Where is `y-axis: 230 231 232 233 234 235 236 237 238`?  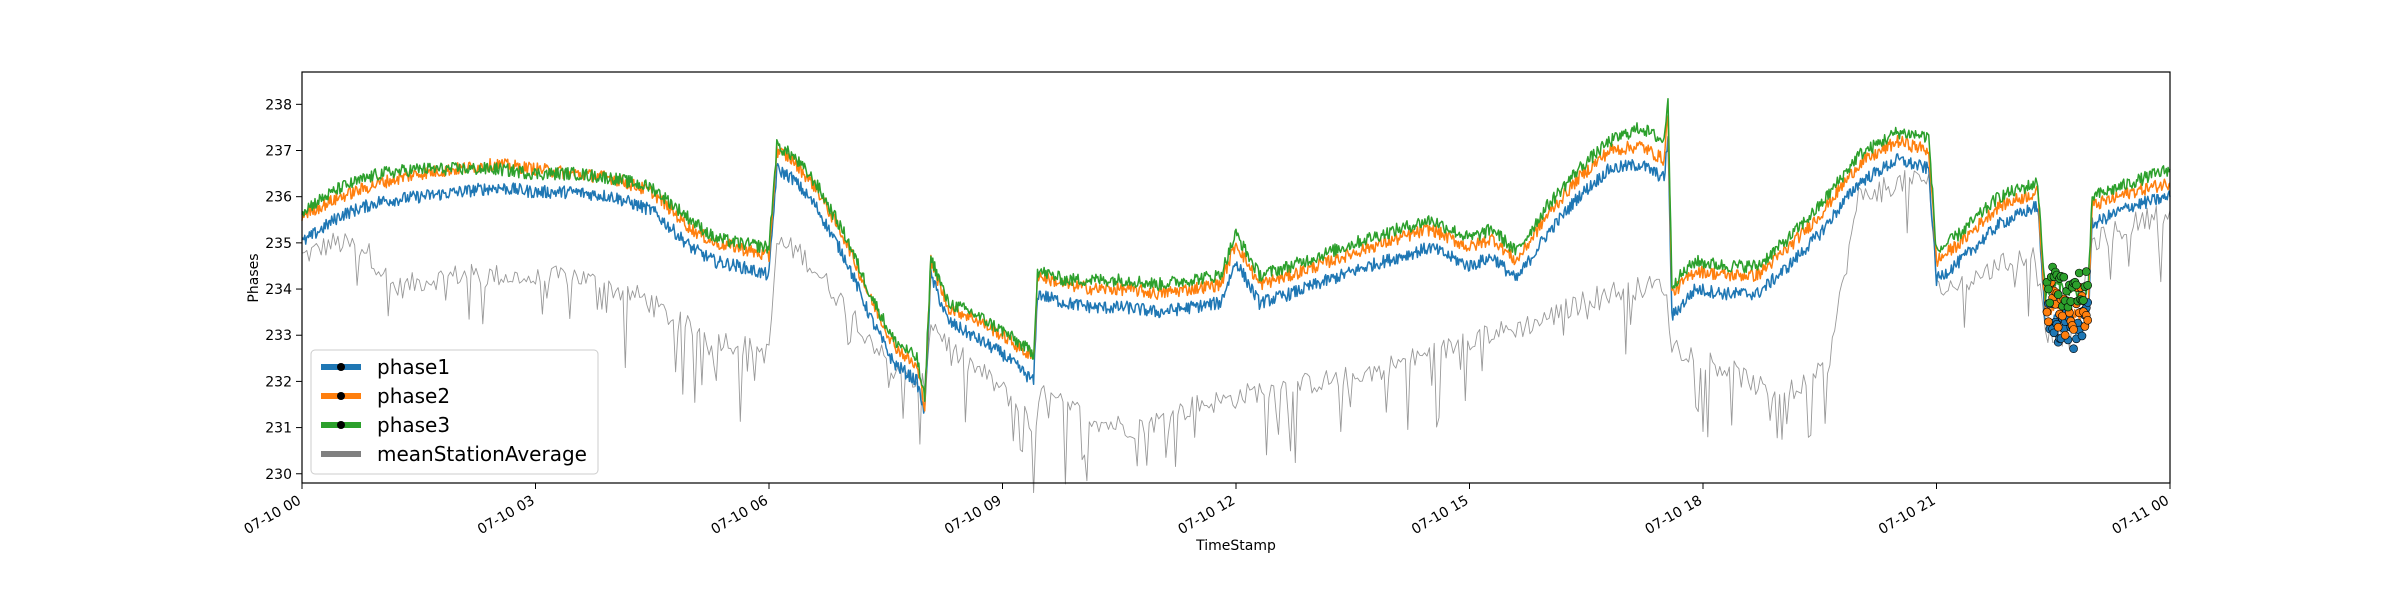 y-axis: 230 231 232 233 234 235 236 237 238 is located at coordinates (283, 290).